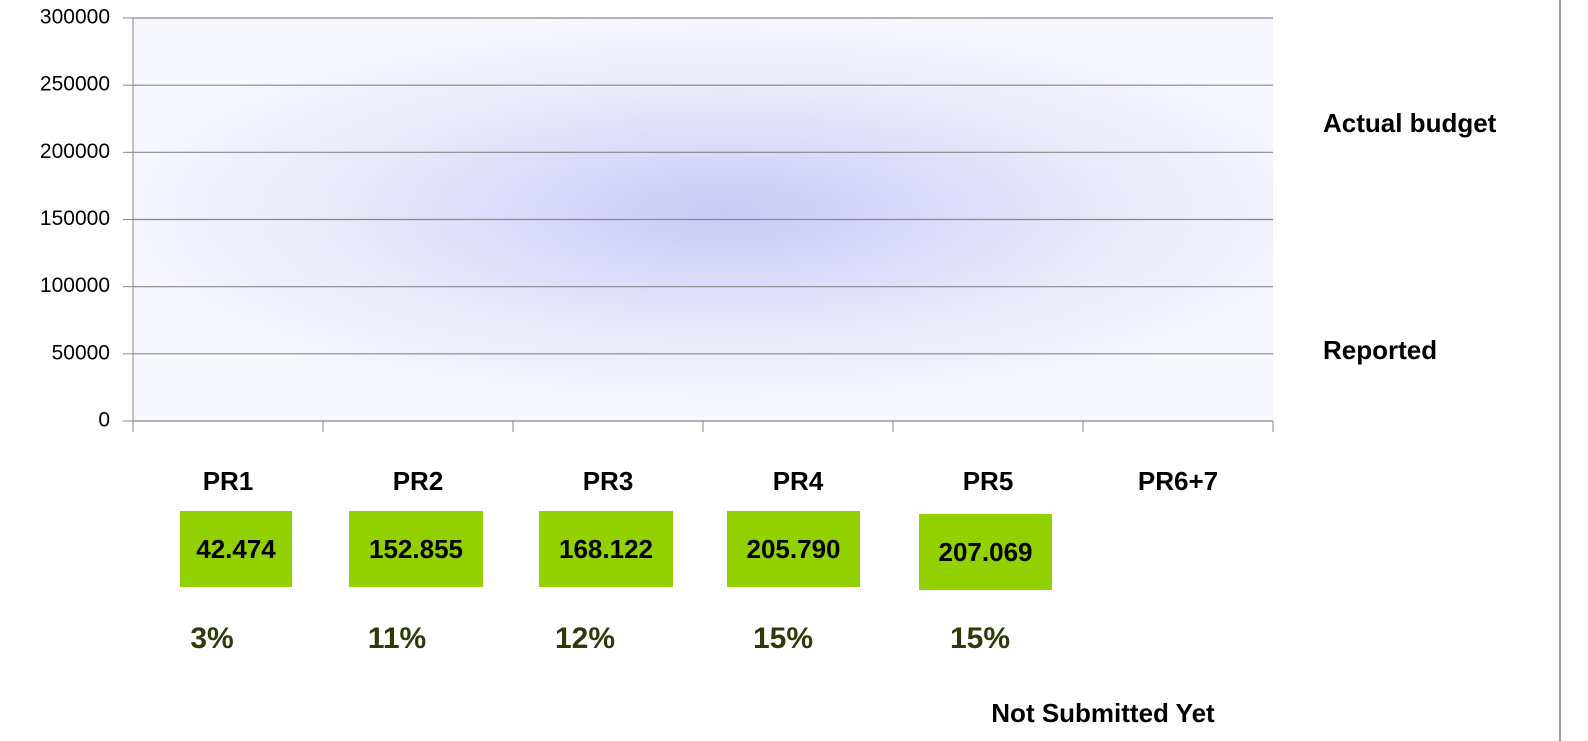 The height and width of the screenshot is (741, 1588). What do you see at coordinates (1103, 713) in the screenshot?
I see `note: Not Submitted Yet` at bounding box center [1103, 713].